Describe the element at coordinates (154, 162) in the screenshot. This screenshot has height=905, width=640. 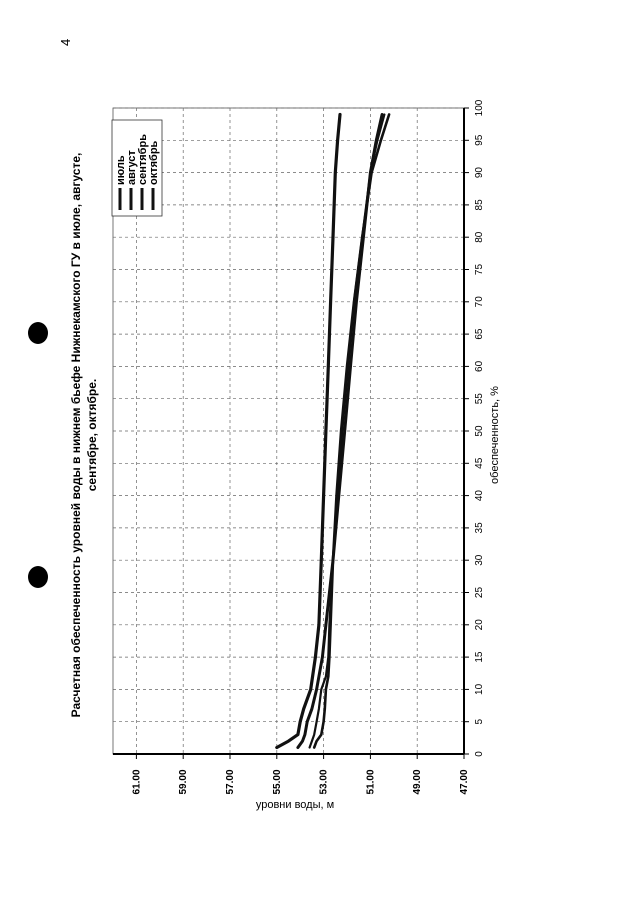
I see `legend-label-4: октябрь` at that location.